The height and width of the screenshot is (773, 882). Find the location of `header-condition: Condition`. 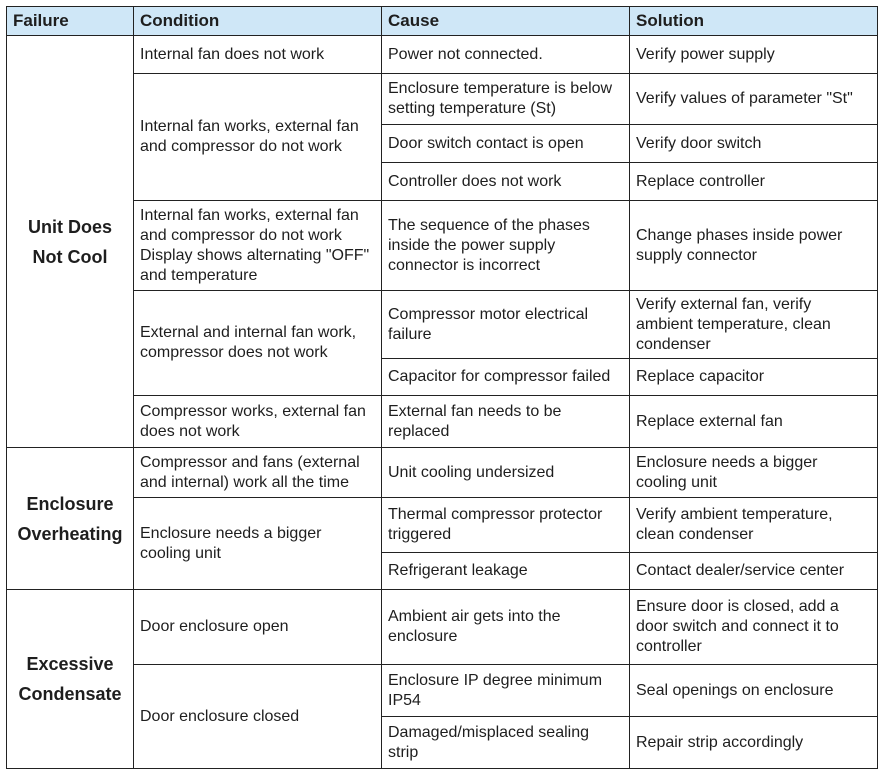

header-condition: Condition is located at coordinates (257, 21).